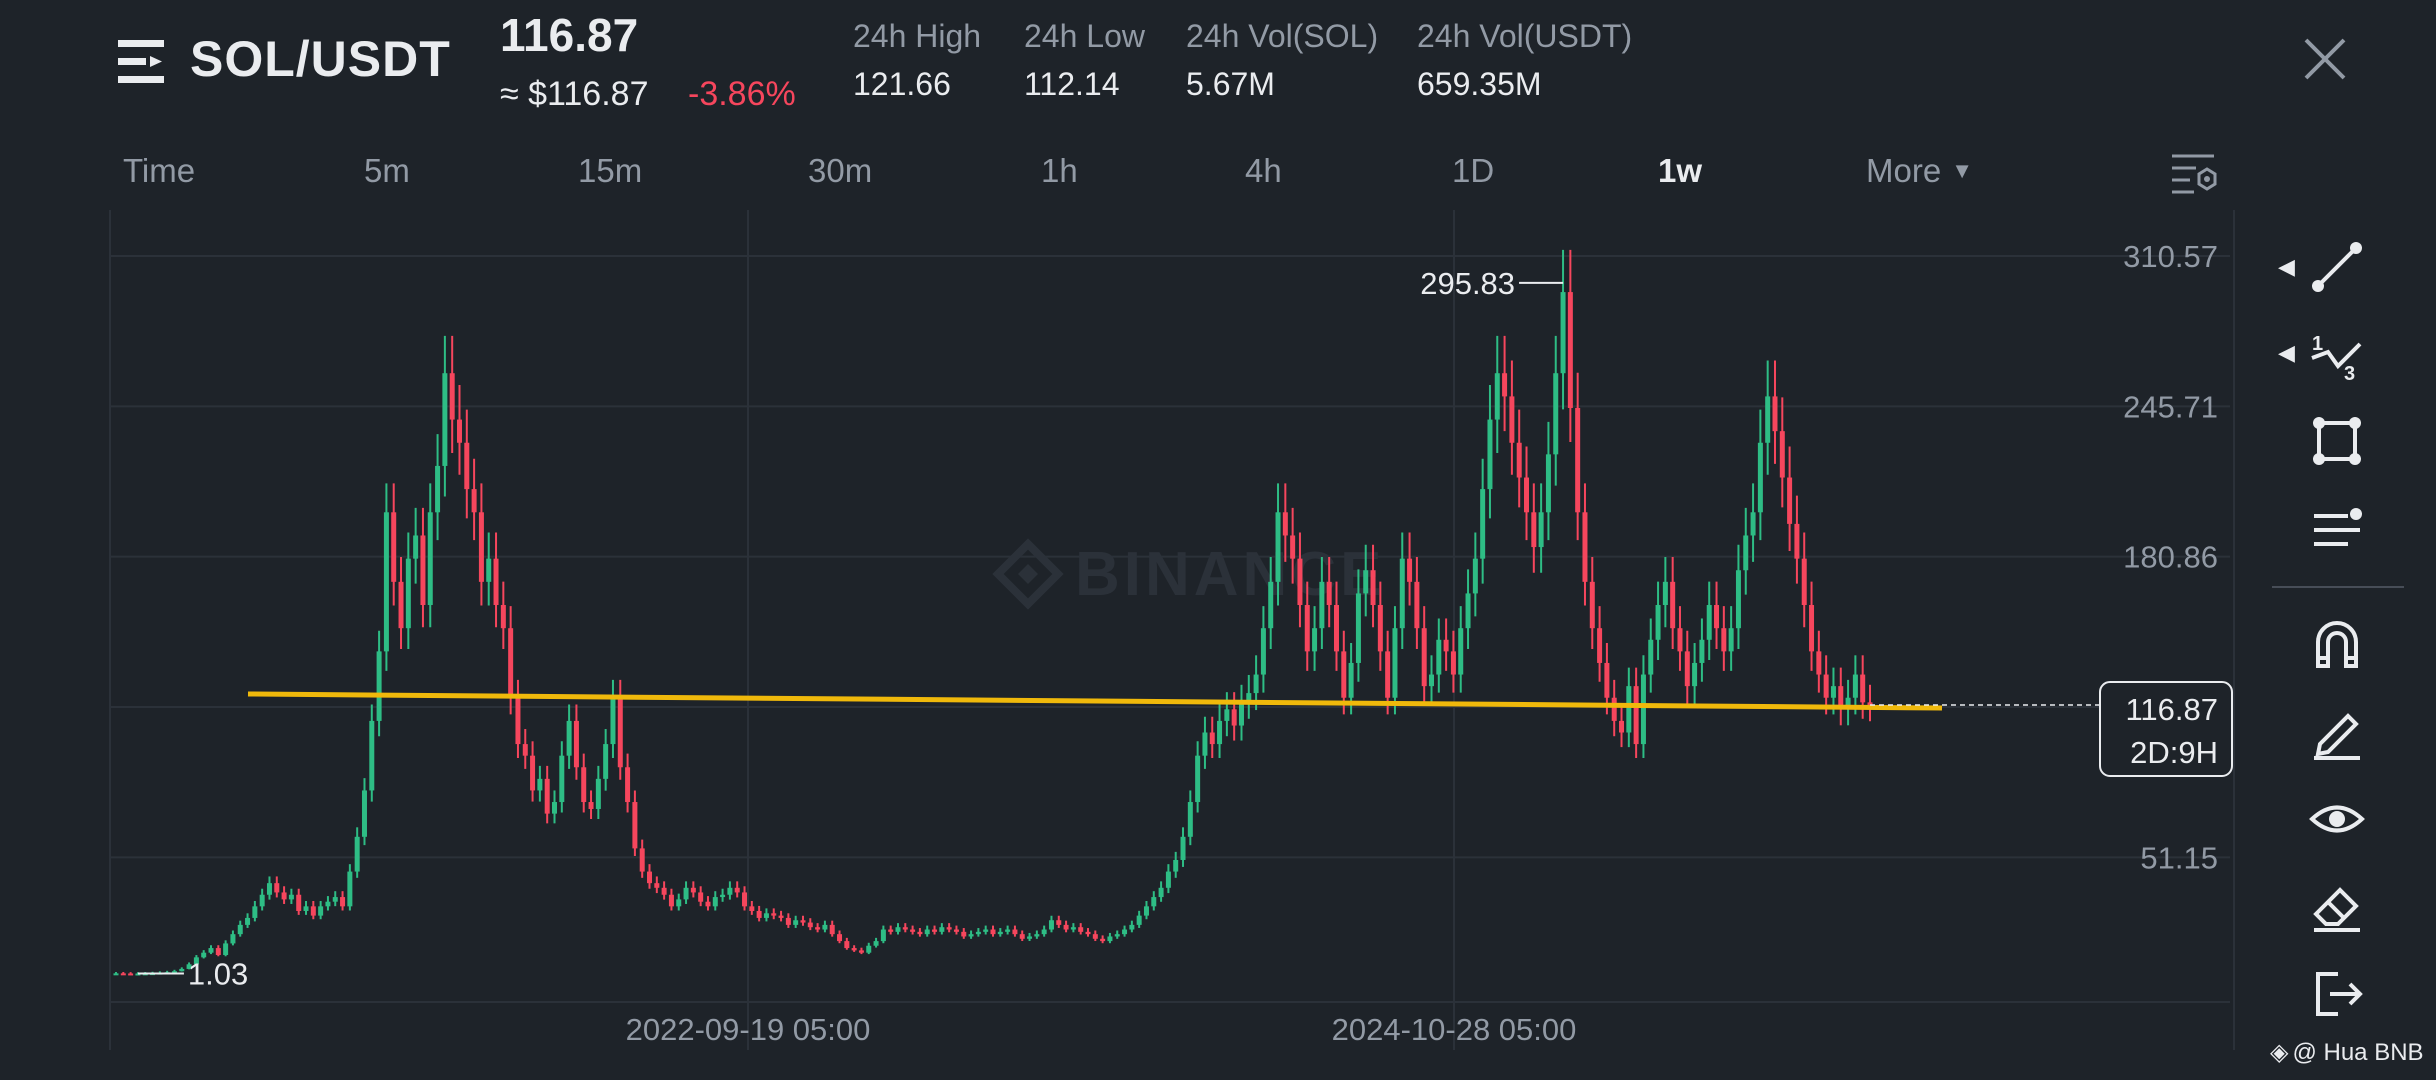 The height and width of the screenshot is (1080, 2436). I want to click on tab-1d: 1D, so click(1473, 170).